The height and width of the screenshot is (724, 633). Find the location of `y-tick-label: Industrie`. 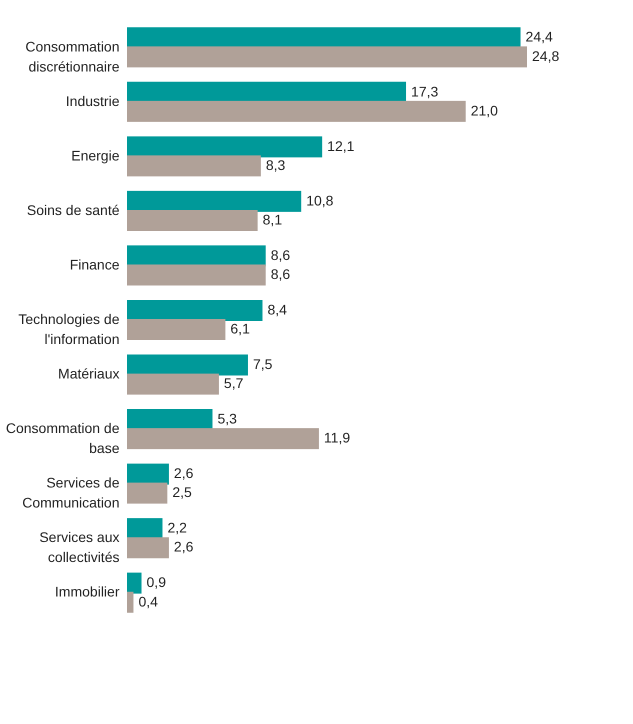

y-tick-label: Industrie is located at coordinates (93, 100).